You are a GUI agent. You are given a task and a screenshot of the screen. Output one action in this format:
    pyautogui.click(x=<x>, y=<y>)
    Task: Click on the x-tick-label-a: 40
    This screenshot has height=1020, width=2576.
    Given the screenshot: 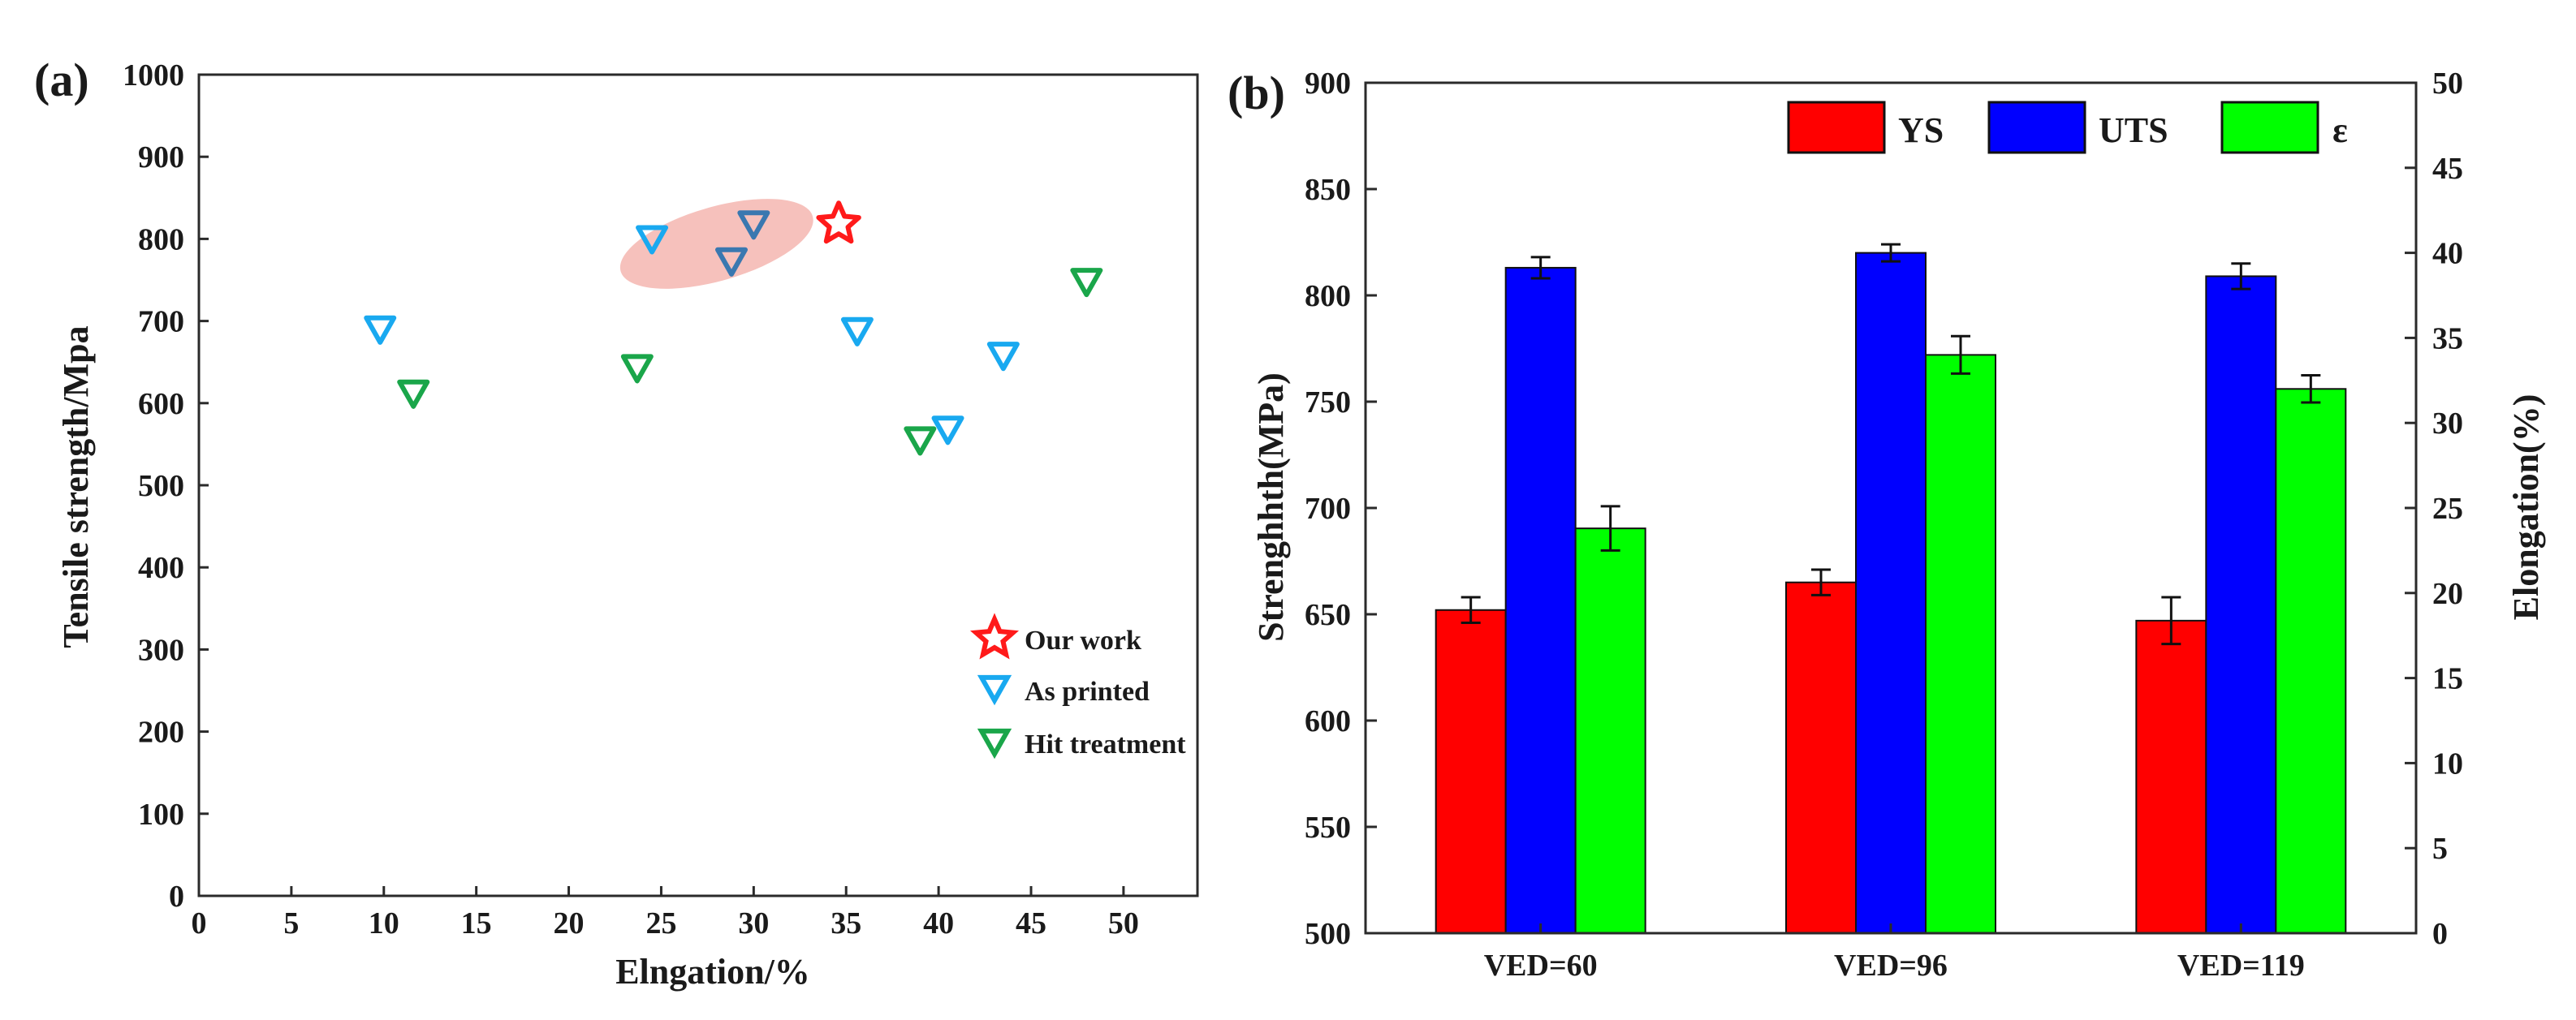 What is the action you would take?
    pyautogui.click(x=938, y=923)
    